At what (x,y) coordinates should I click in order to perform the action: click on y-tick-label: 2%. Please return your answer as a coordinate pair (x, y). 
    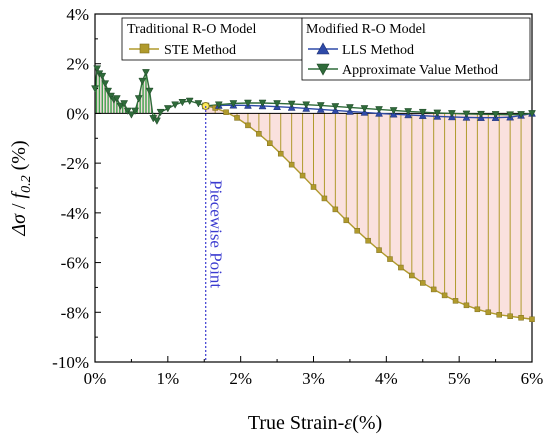
    Looking at the image, I should click on (77, 64).